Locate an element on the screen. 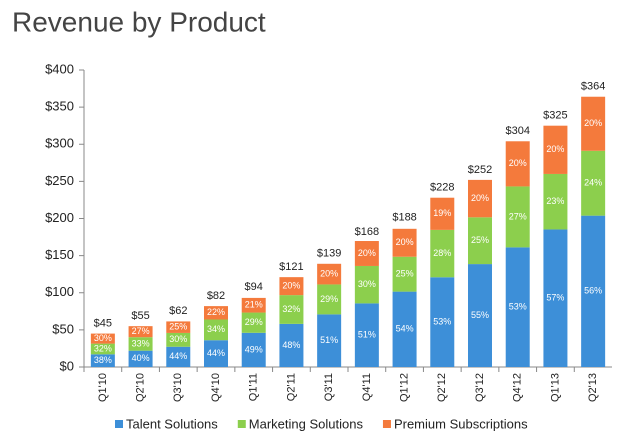 This screenshot has height=444, width=620. segment-label: 55% is located at coordinates (480, 315).